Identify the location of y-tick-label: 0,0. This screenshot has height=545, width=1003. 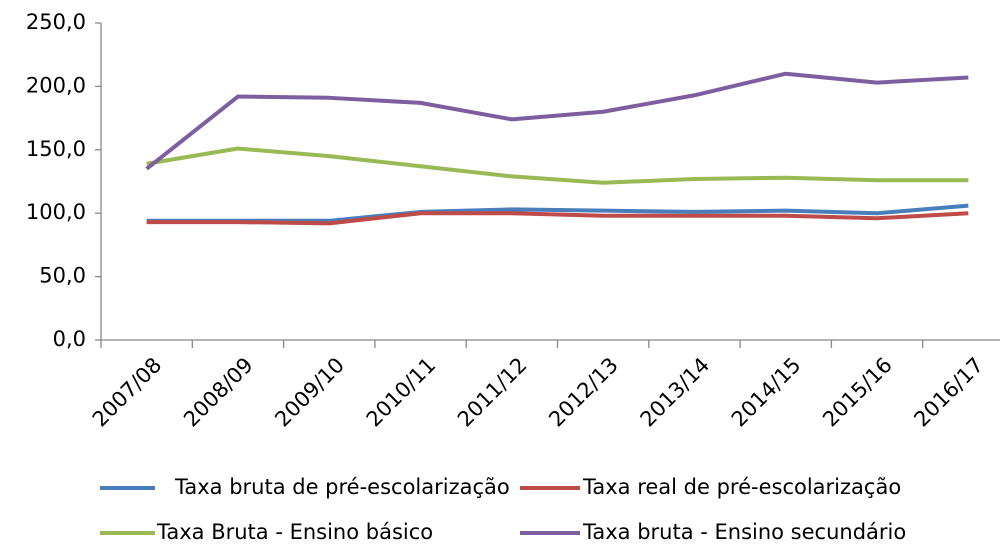
(69, 339).